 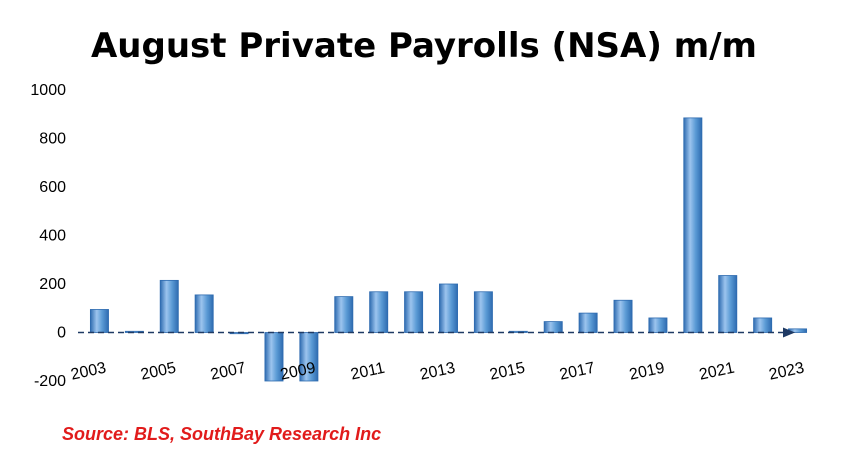 What do you see at coordinates (577, 372) in the screenshot?
I see `x-tick-label: 2017` at bounding box center [577, 372].